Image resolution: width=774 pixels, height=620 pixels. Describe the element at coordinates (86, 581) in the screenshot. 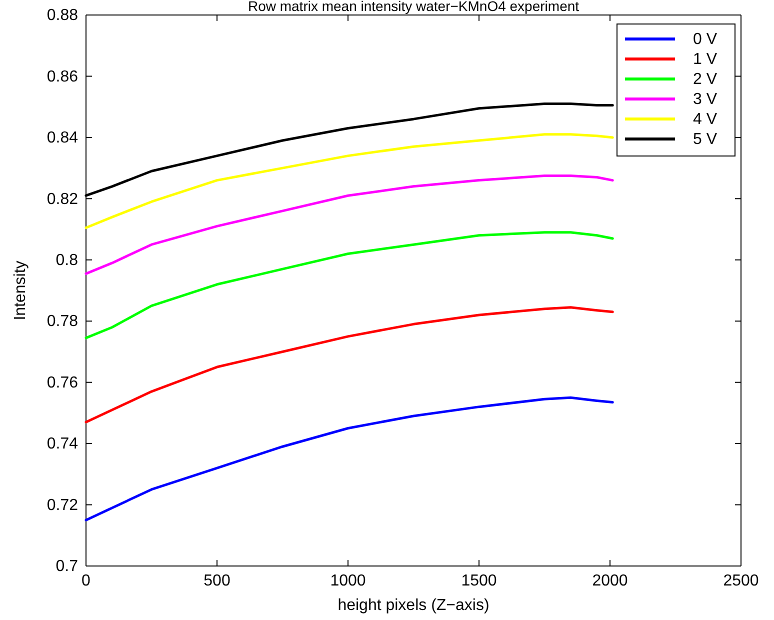

I see `x-tick-label: 0` at that location.